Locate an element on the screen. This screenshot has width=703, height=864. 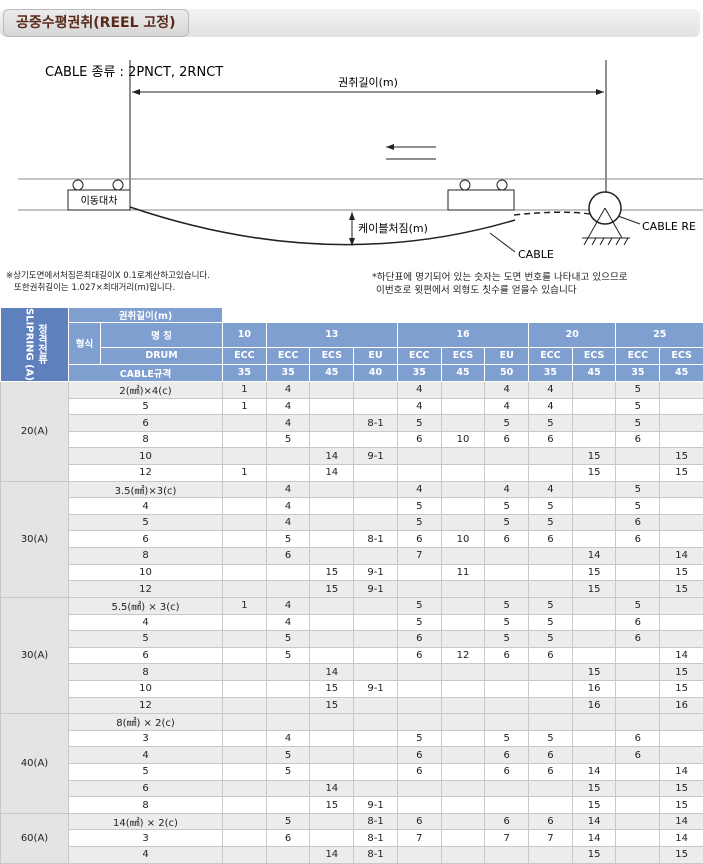
data-row: 10 15 9-1 16 15 is located at coordinates (352, 688).